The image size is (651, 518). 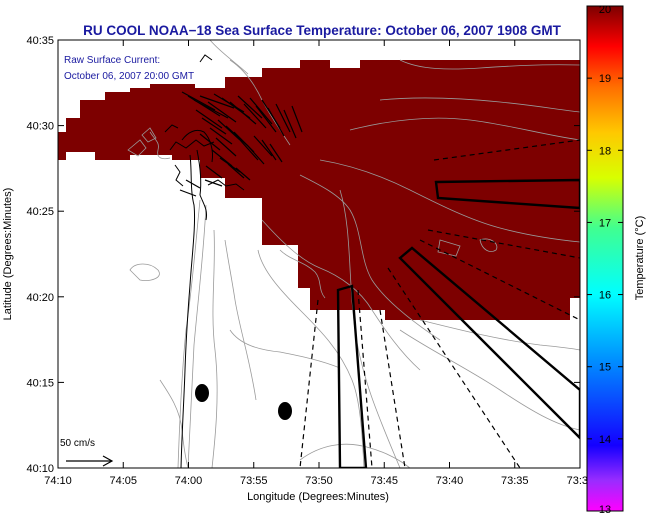 What do you see at coordinates (319, 481) in the screenshot?
I see `x-tick-label: 73:50` at bounding box center [319, 481].